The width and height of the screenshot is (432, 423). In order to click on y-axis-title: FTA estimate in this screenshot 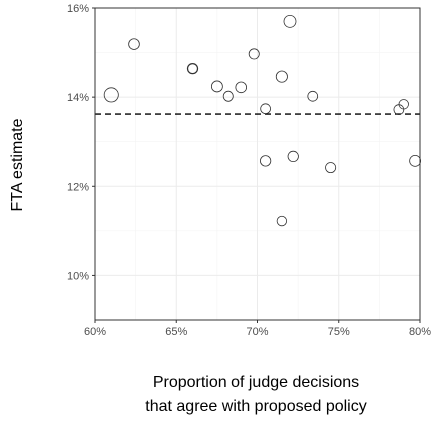, I will do `click(17, 164)`.